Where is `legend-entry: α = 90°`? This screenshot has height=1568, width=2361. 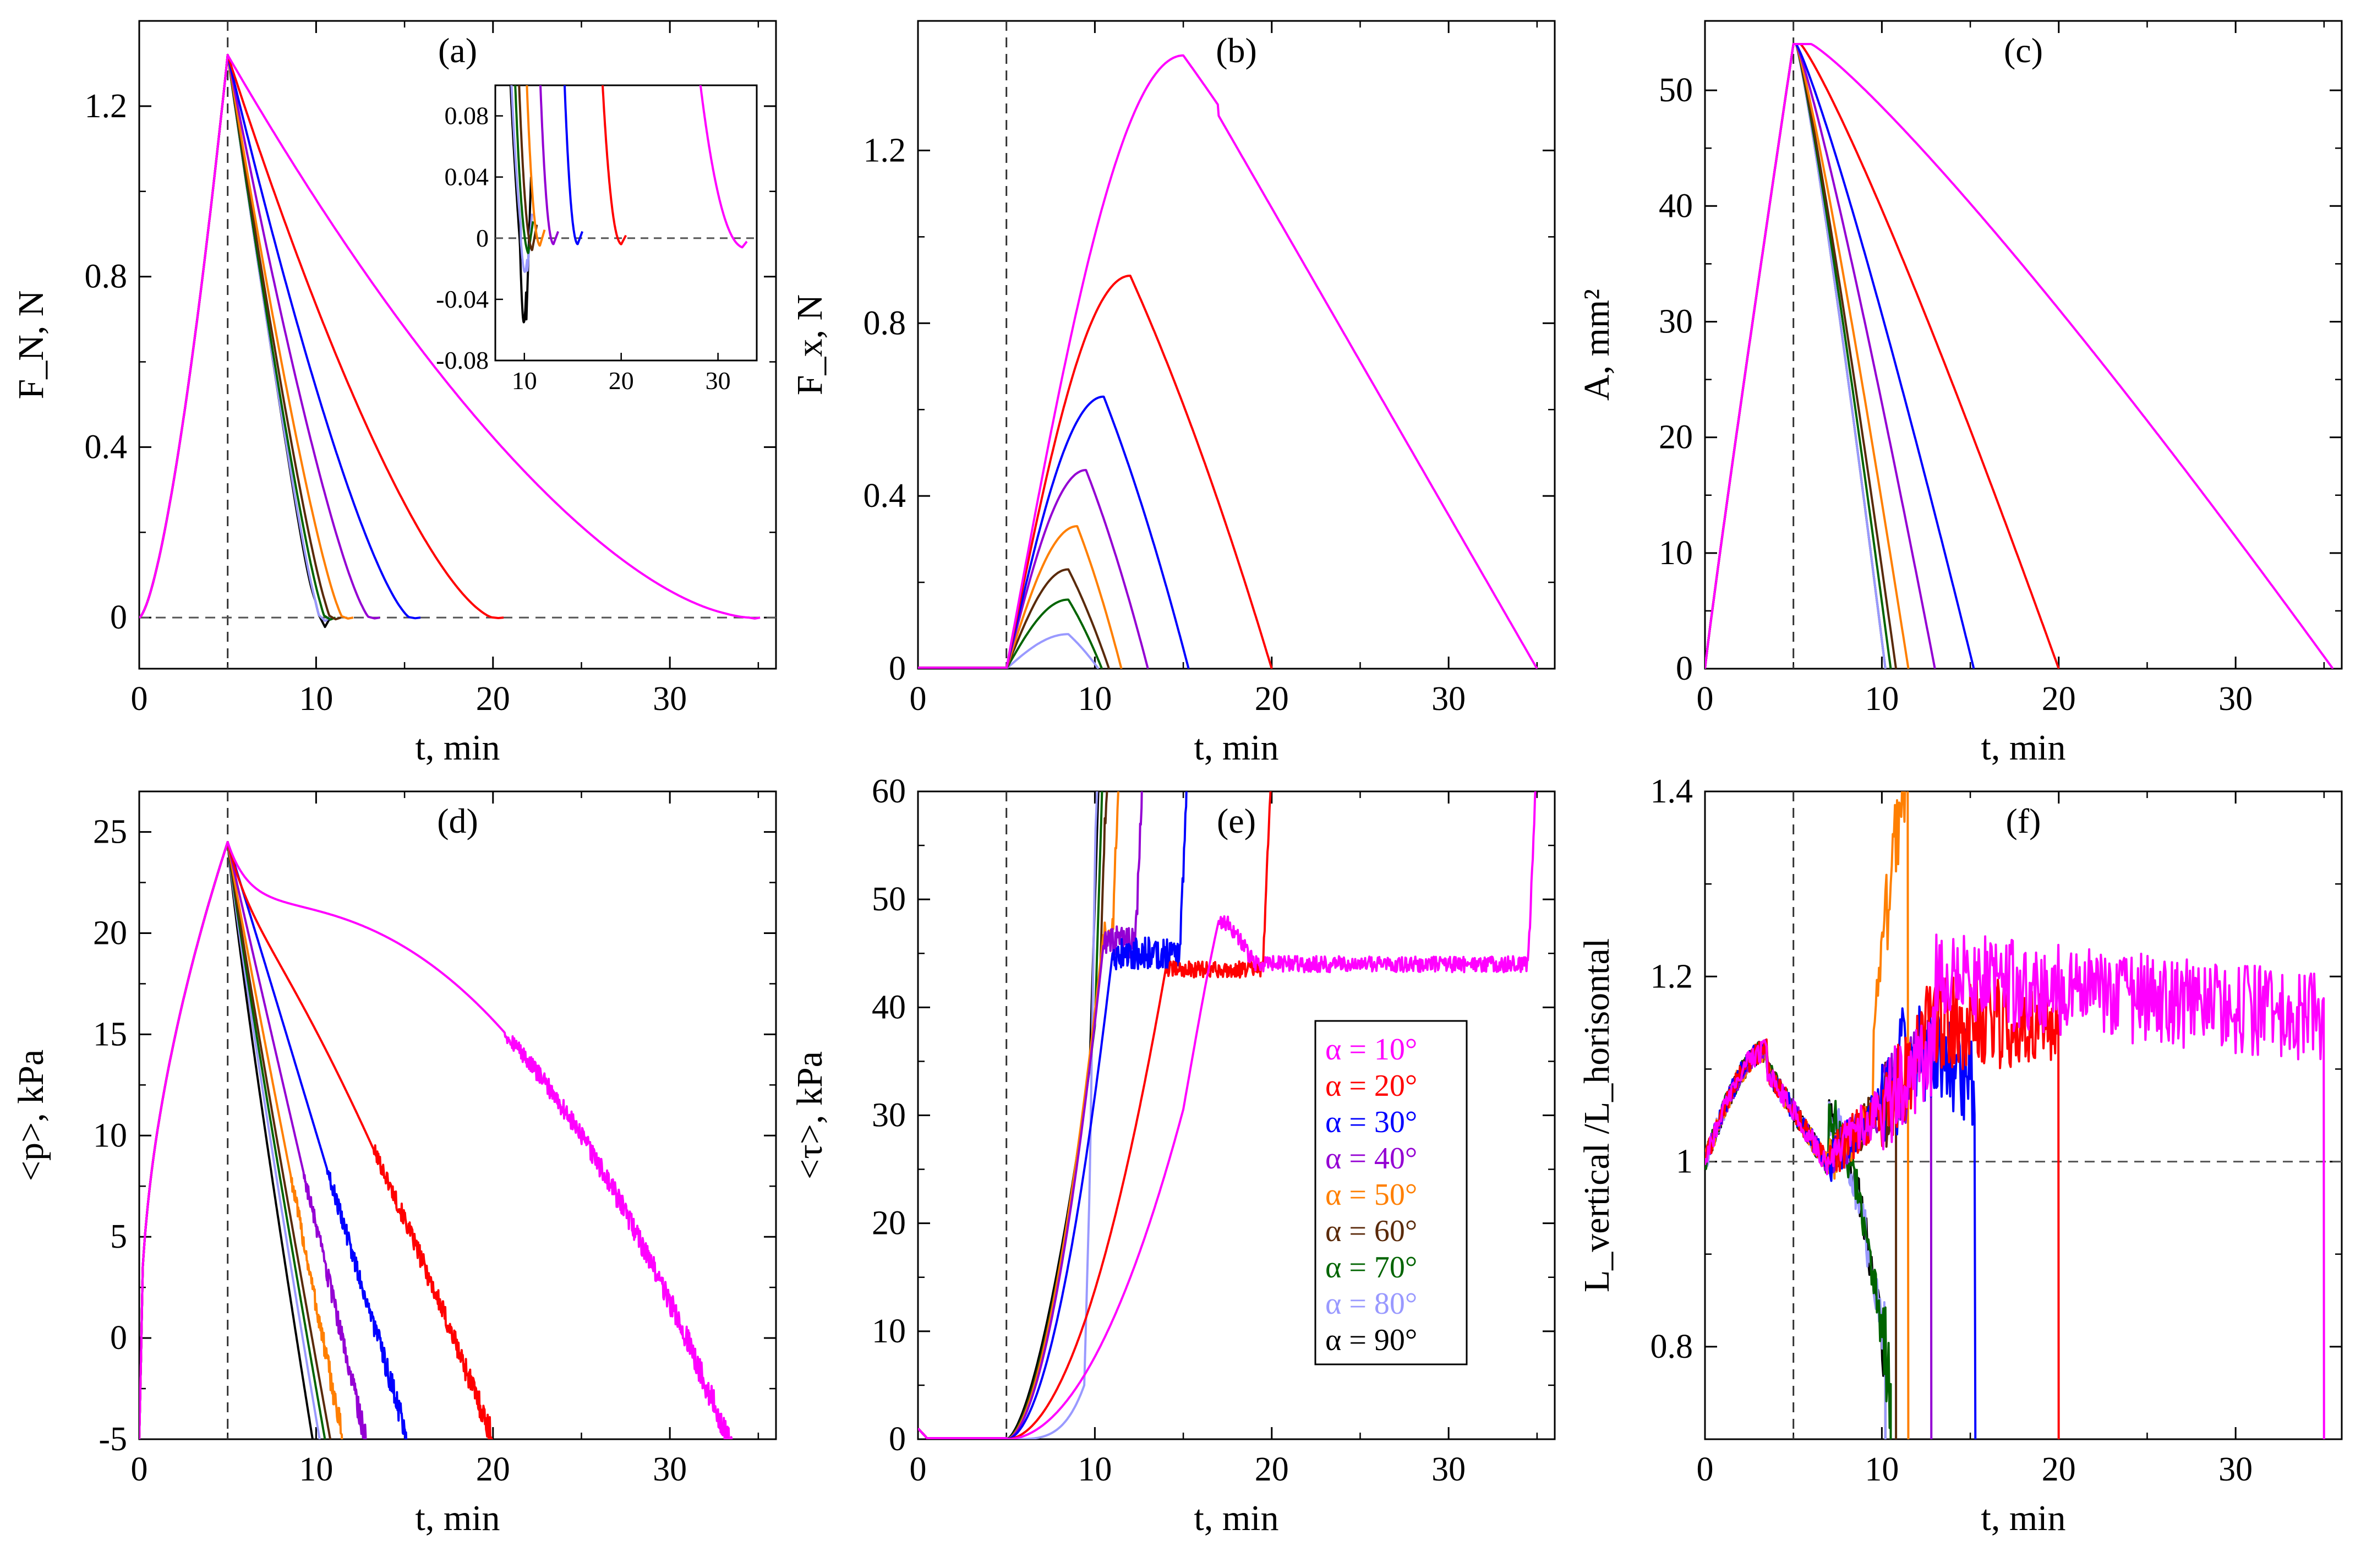 legend-entry: α = 90° is located at coordinates (1371, 1340).